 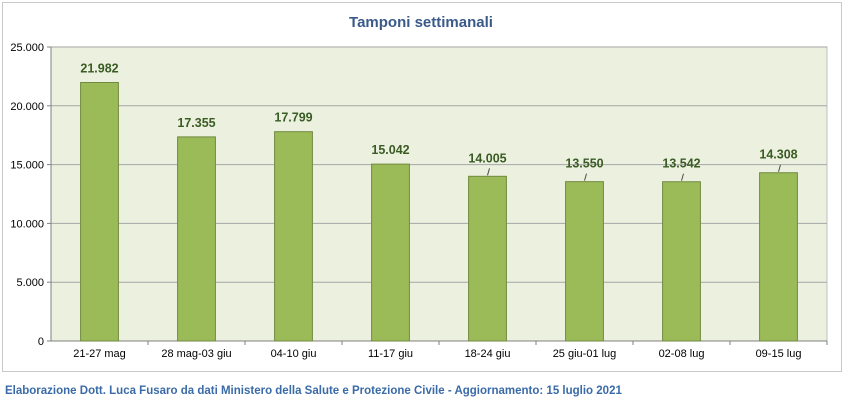 What do you see at coordinates (585, 354) in the screenshot?
I see `x-tick-label: 25 giu-01 lug` at bounding box center [585, 354].